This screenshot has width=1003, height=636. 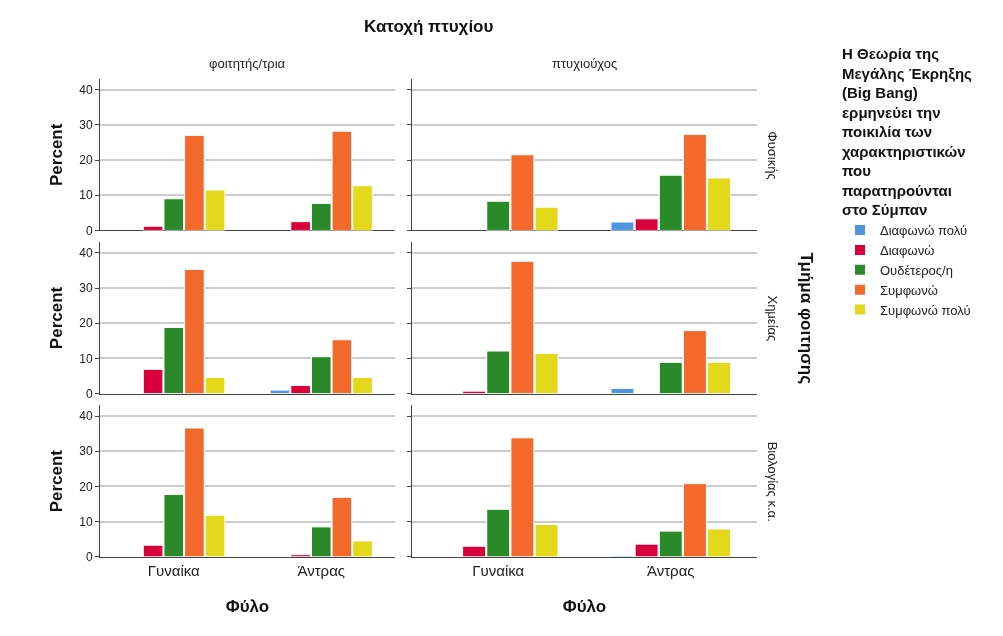 What do you see at coordinates (622, 390) in the screenshot?
I see `bar` at bounding box center [622, 390].